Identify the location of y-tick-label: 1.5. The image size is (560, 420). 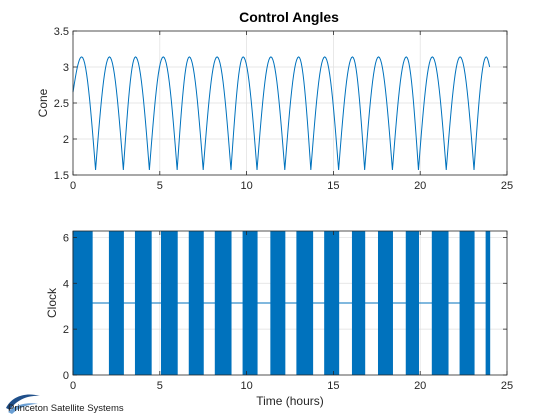
(61, 176).